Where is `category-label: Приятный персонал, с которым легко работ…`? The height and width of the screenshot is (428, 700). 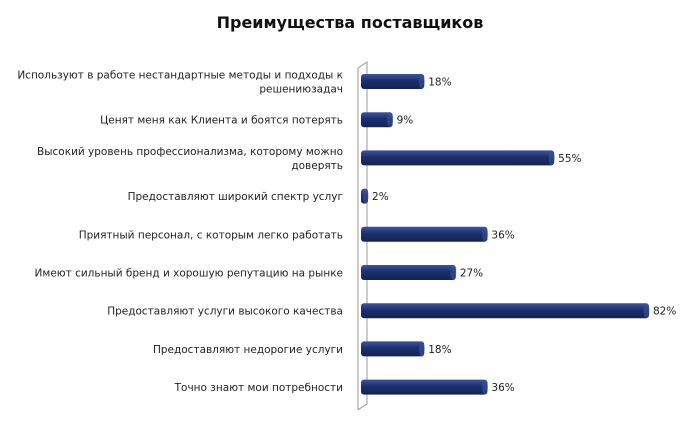
category-label: Приятный персонал, с которым легко работ… is located at coordinates (211, 235).